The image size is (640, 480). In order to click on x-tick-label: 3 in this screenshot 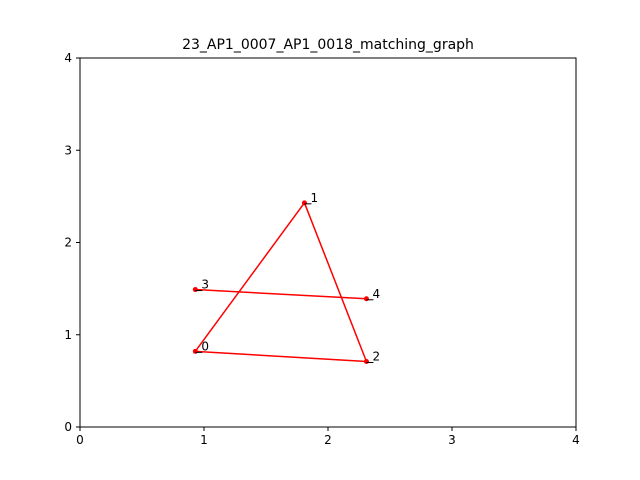, I will do `click(452, 440)`.